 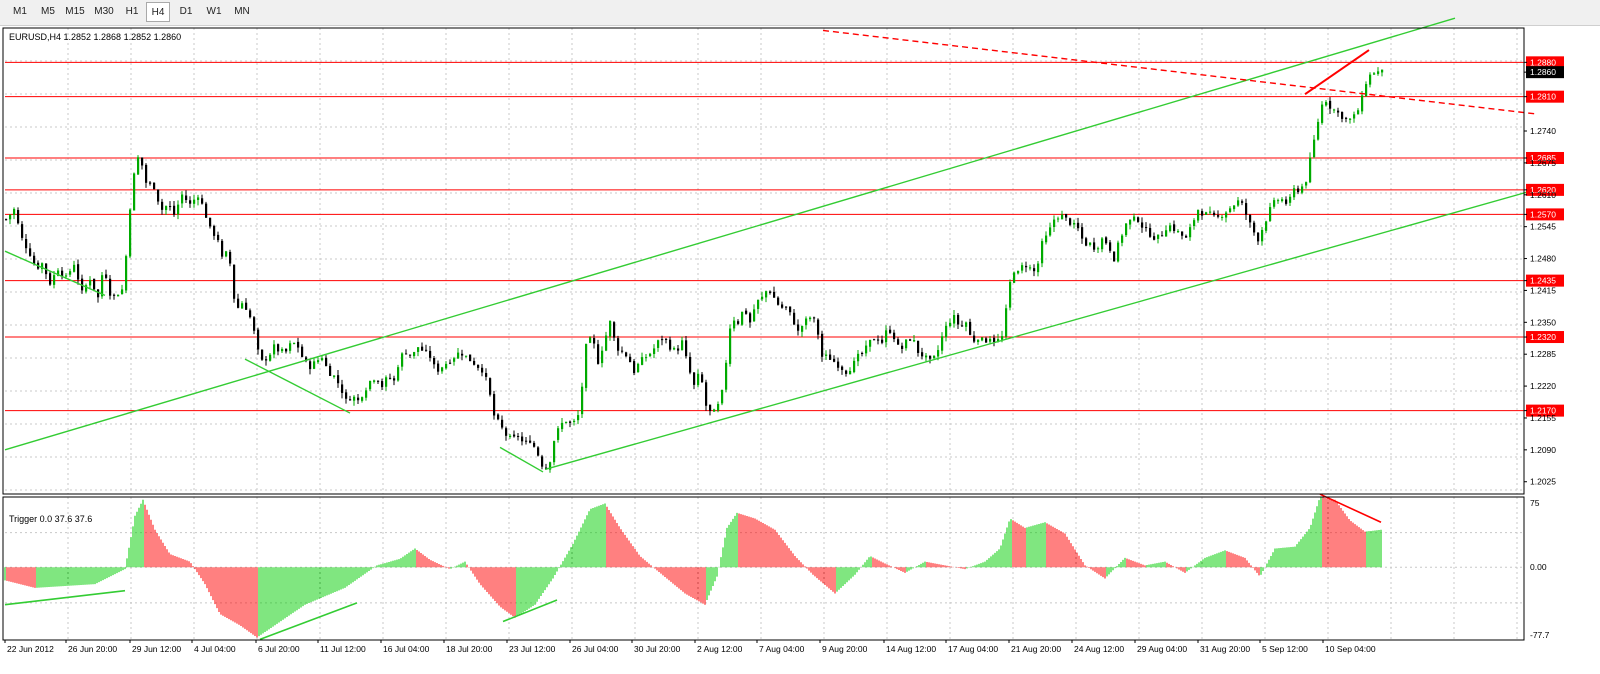 I want to click on time-label: 24 Aug 12:00, so click(x=1099, y=649).